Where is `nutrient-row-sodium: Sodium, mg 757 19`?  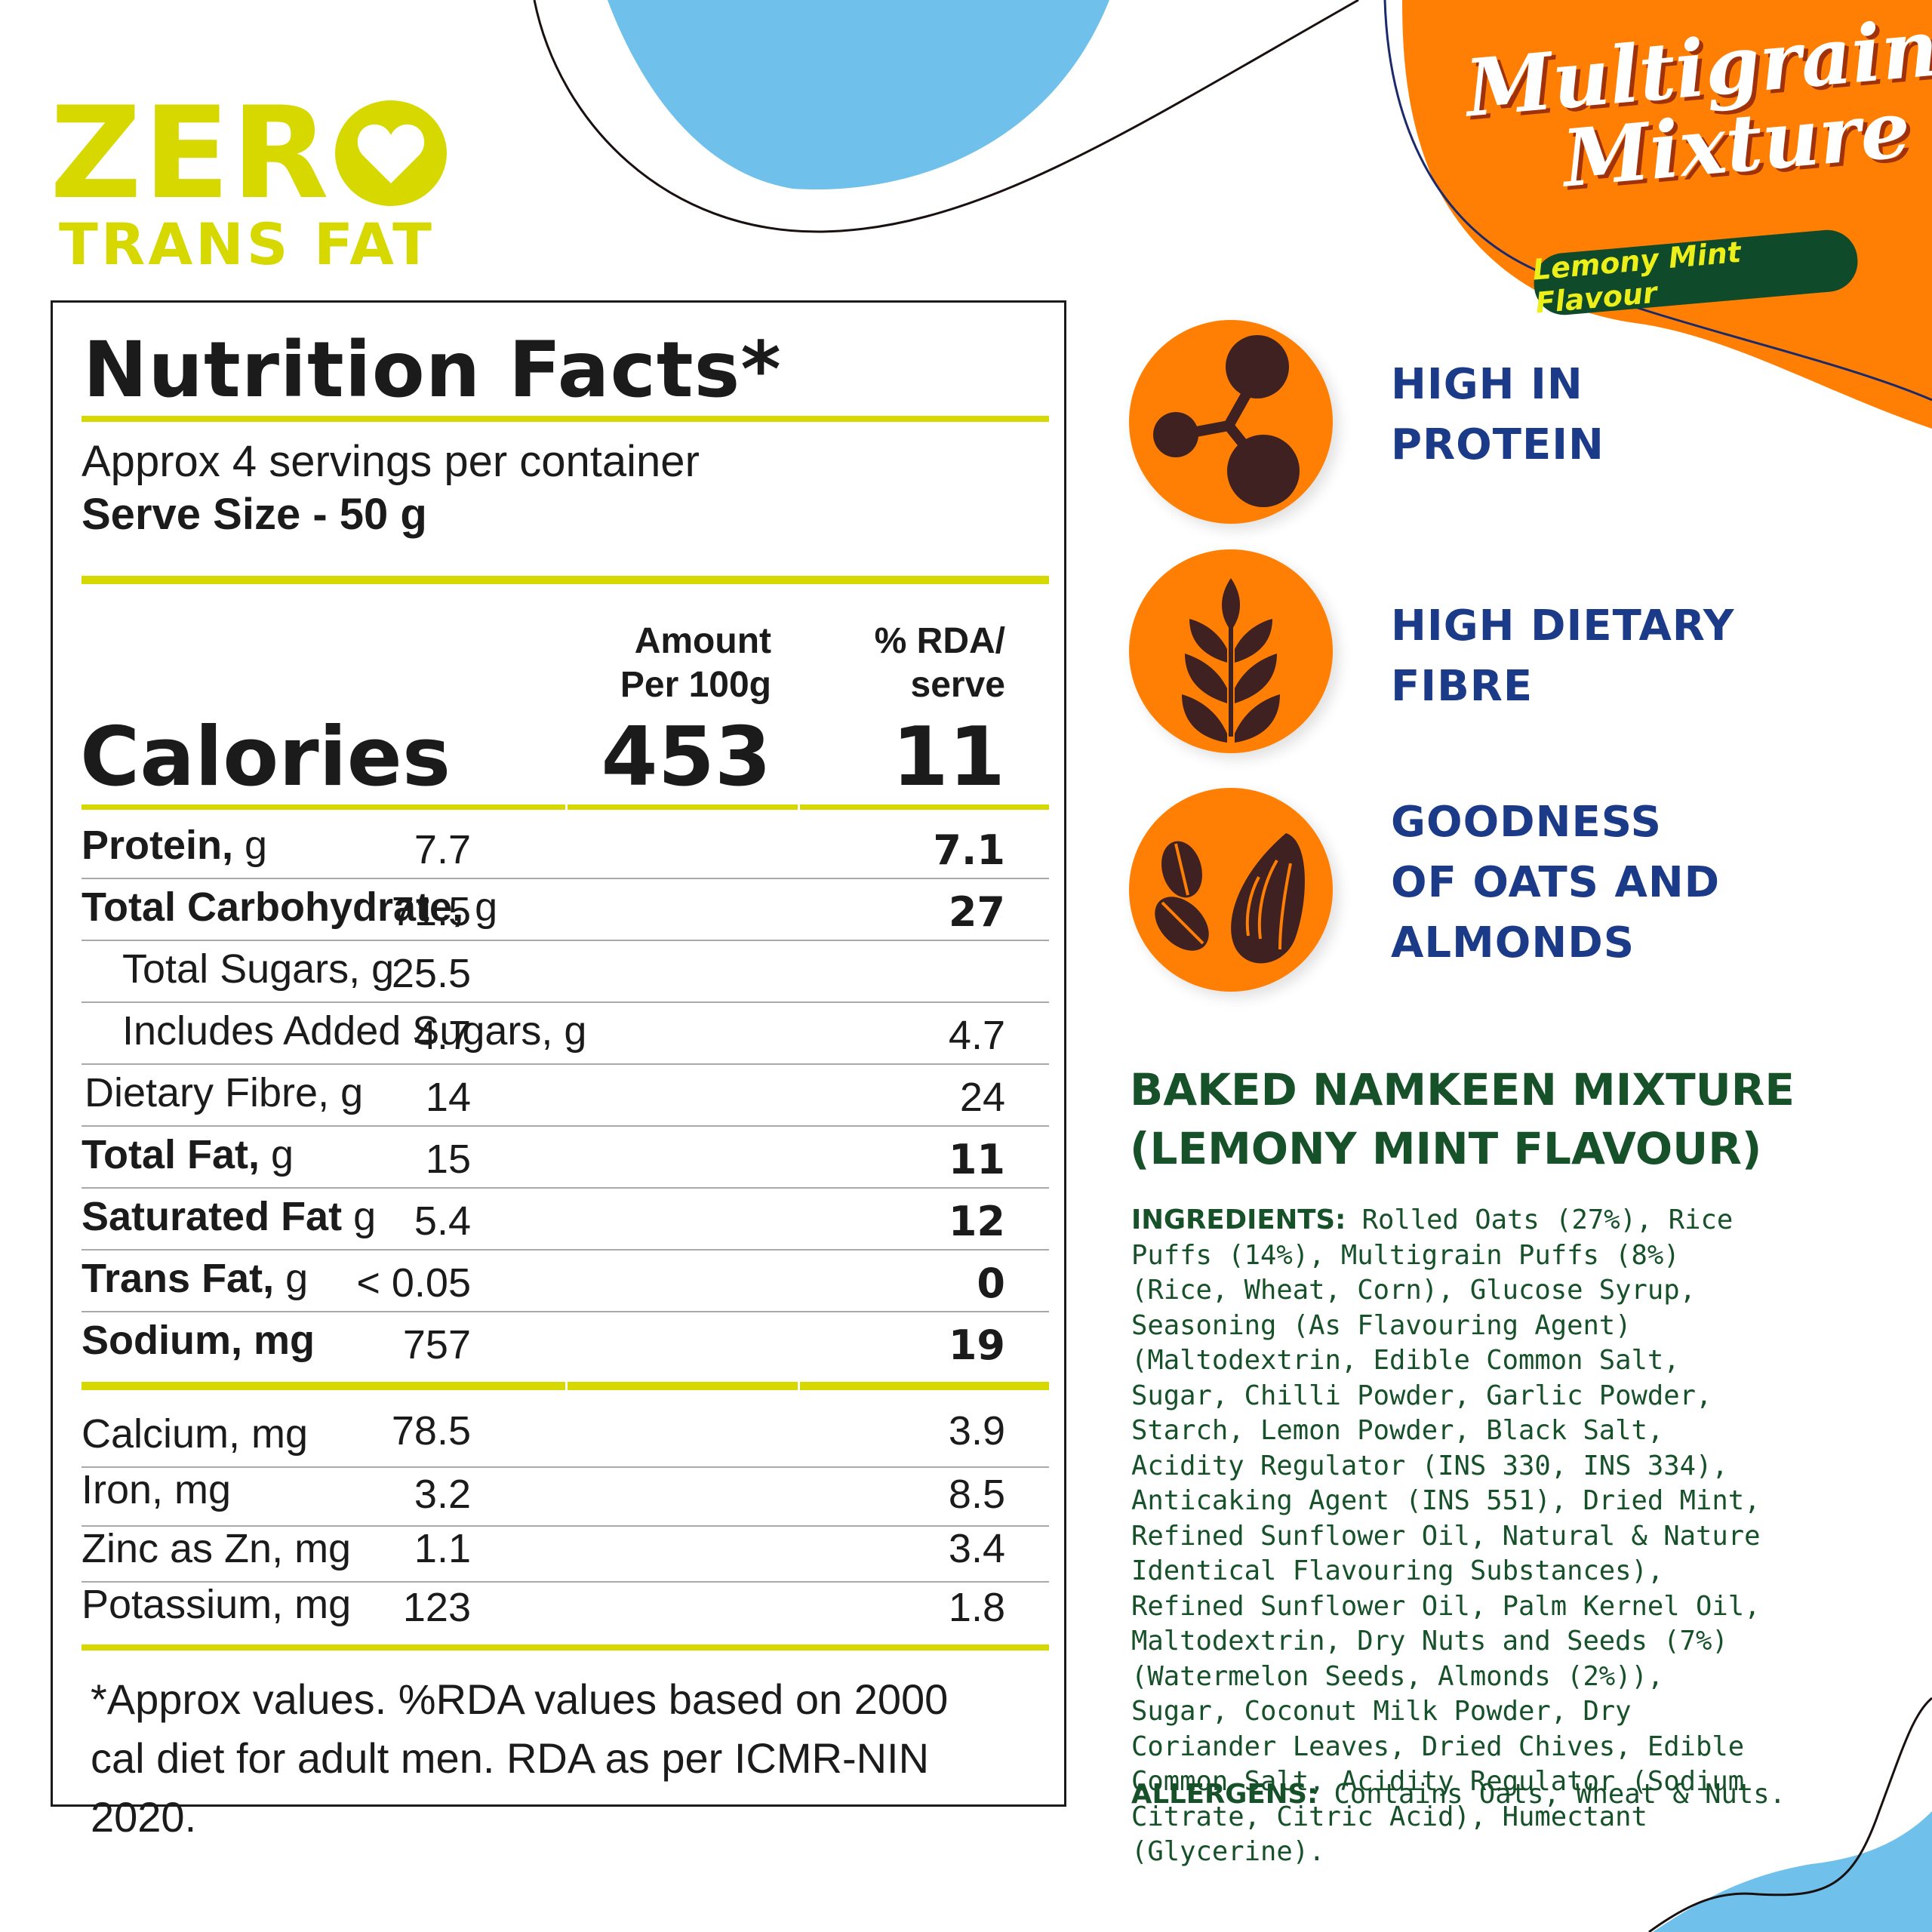
nutrient-row-sodium: Sodium, mg 757 19 is located at coordinates (558, 1342).